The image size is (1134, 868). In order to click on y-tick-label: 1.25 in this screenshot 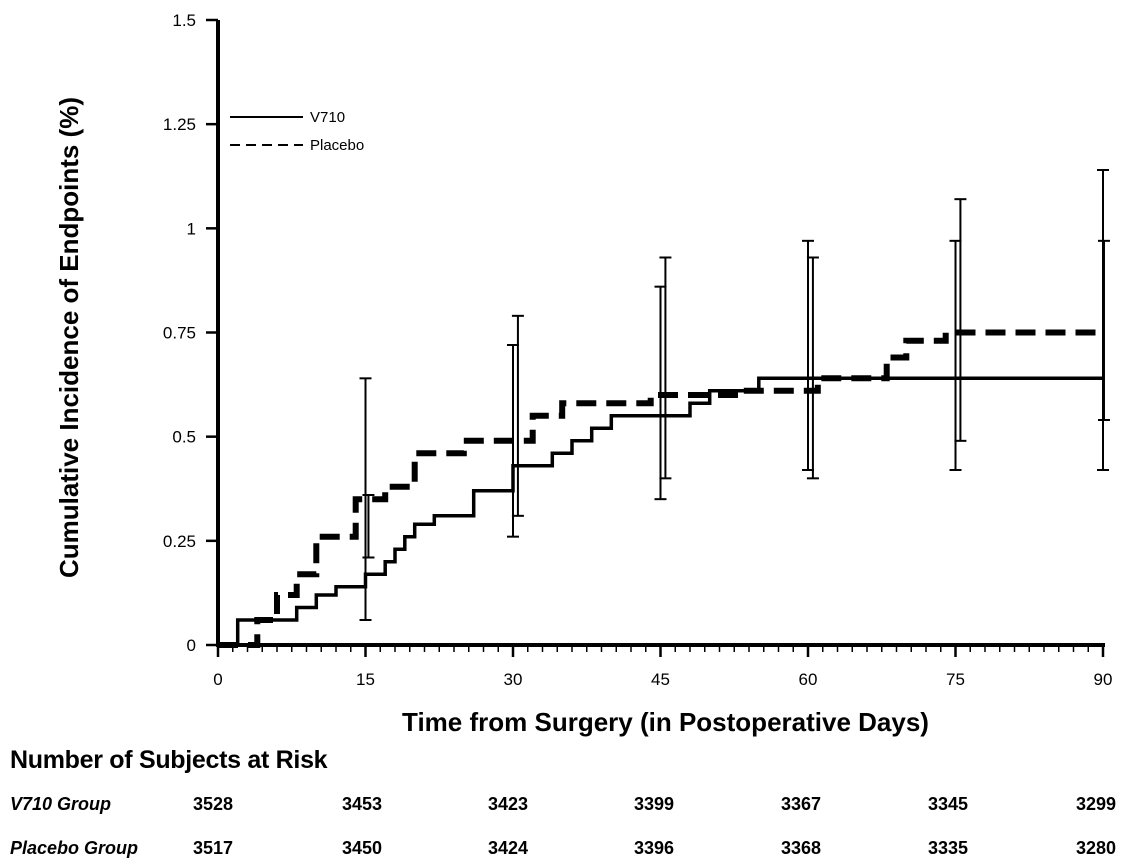, I will do `click(179, 124)`.